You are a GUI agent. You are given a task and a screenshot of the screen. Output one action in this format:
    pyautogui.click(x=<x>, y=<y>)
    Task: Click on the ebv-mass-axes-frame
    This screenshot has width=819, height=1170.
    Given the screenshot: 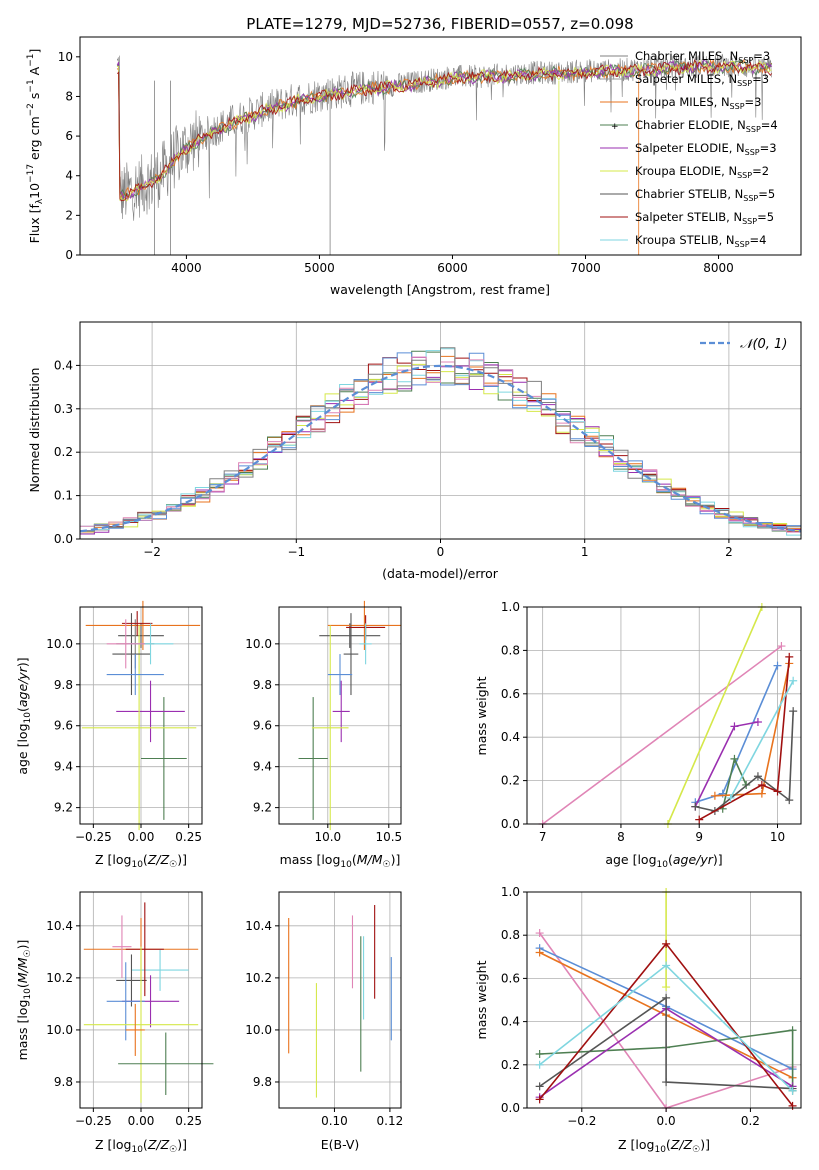 What is the action you would take?
    pyautogui.click(x=340, y=1000)
    